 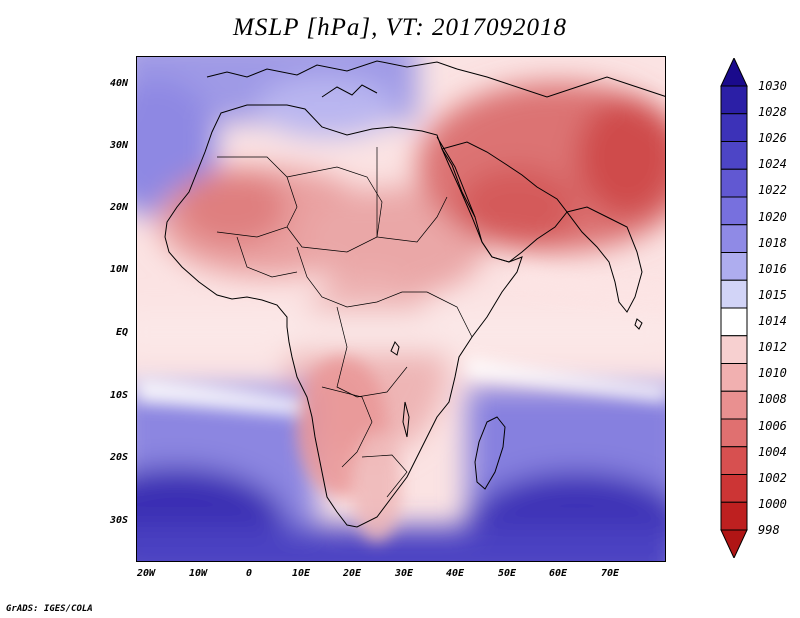 I want to click on lon-label-40e: 40E, so click(x=455, y=573).